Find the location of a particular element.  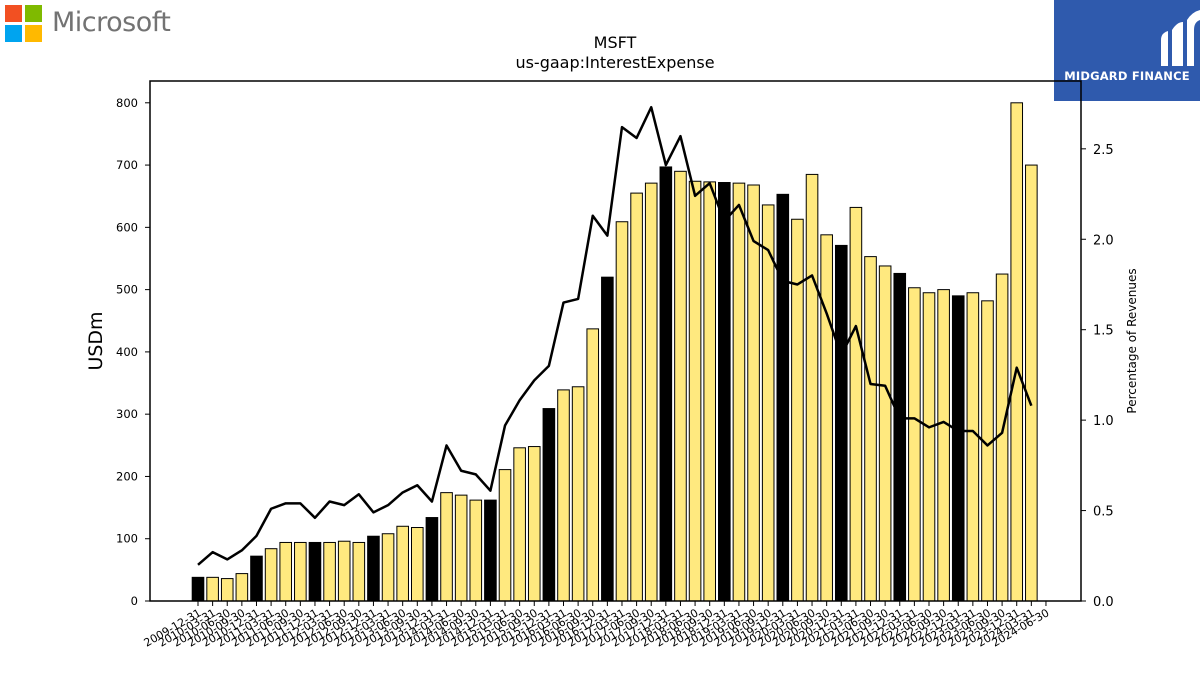

y-tick-label: 500 is located at coordinates (127, 290).